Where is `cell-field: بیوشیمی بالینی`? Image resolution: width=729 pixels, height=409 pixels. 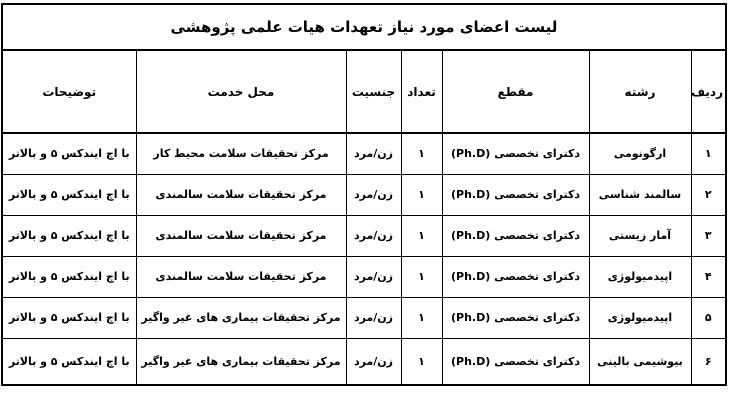
cell-field: بیوشیمی بالینی is located at coordinates (640, 361).